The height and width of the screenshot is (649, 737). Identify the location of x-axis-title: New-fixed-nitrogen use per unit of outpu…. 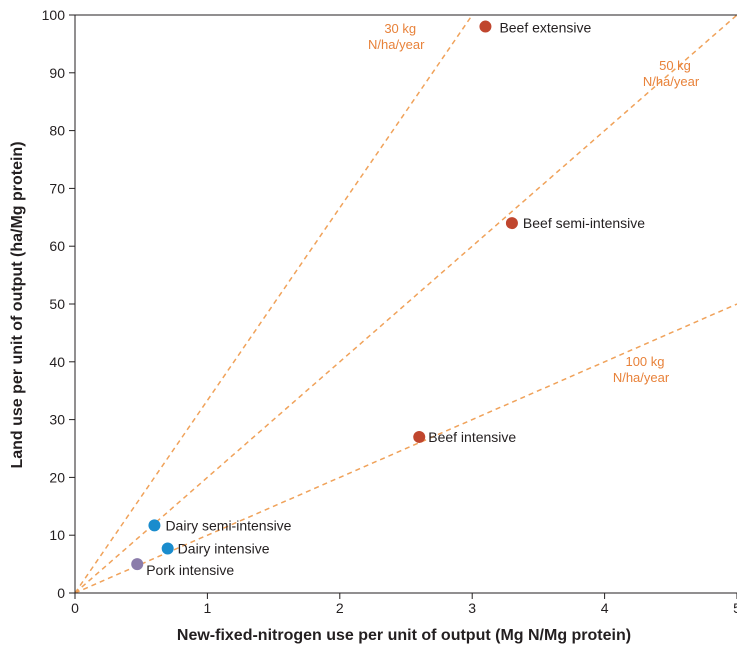
(404, 635).